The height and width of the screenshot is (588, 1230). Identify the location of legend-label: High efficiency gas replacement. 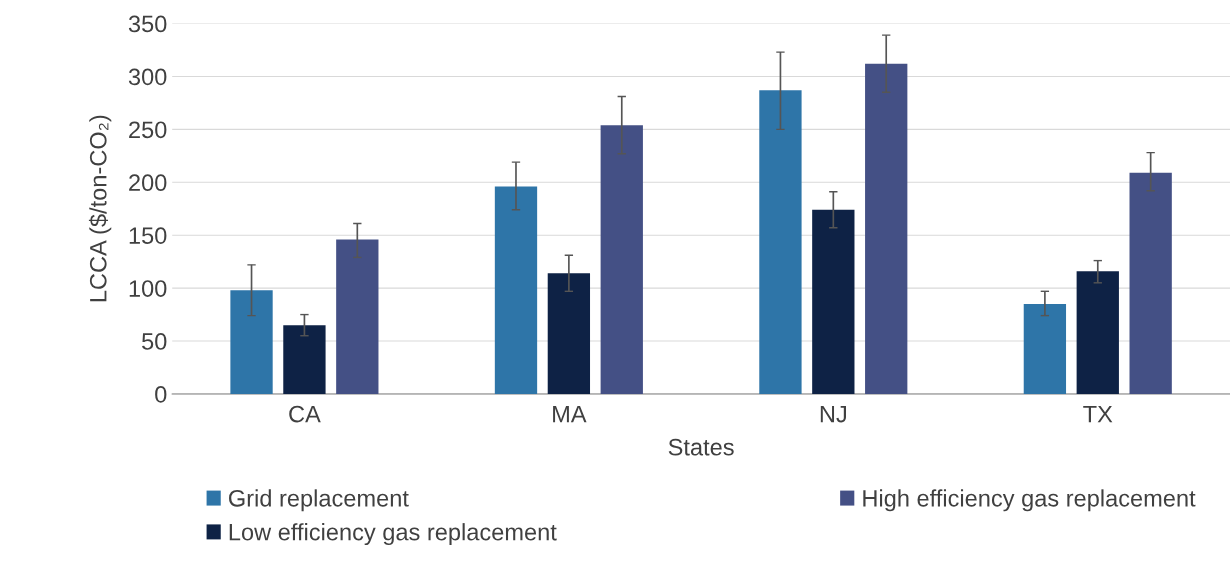
(1029, 500).